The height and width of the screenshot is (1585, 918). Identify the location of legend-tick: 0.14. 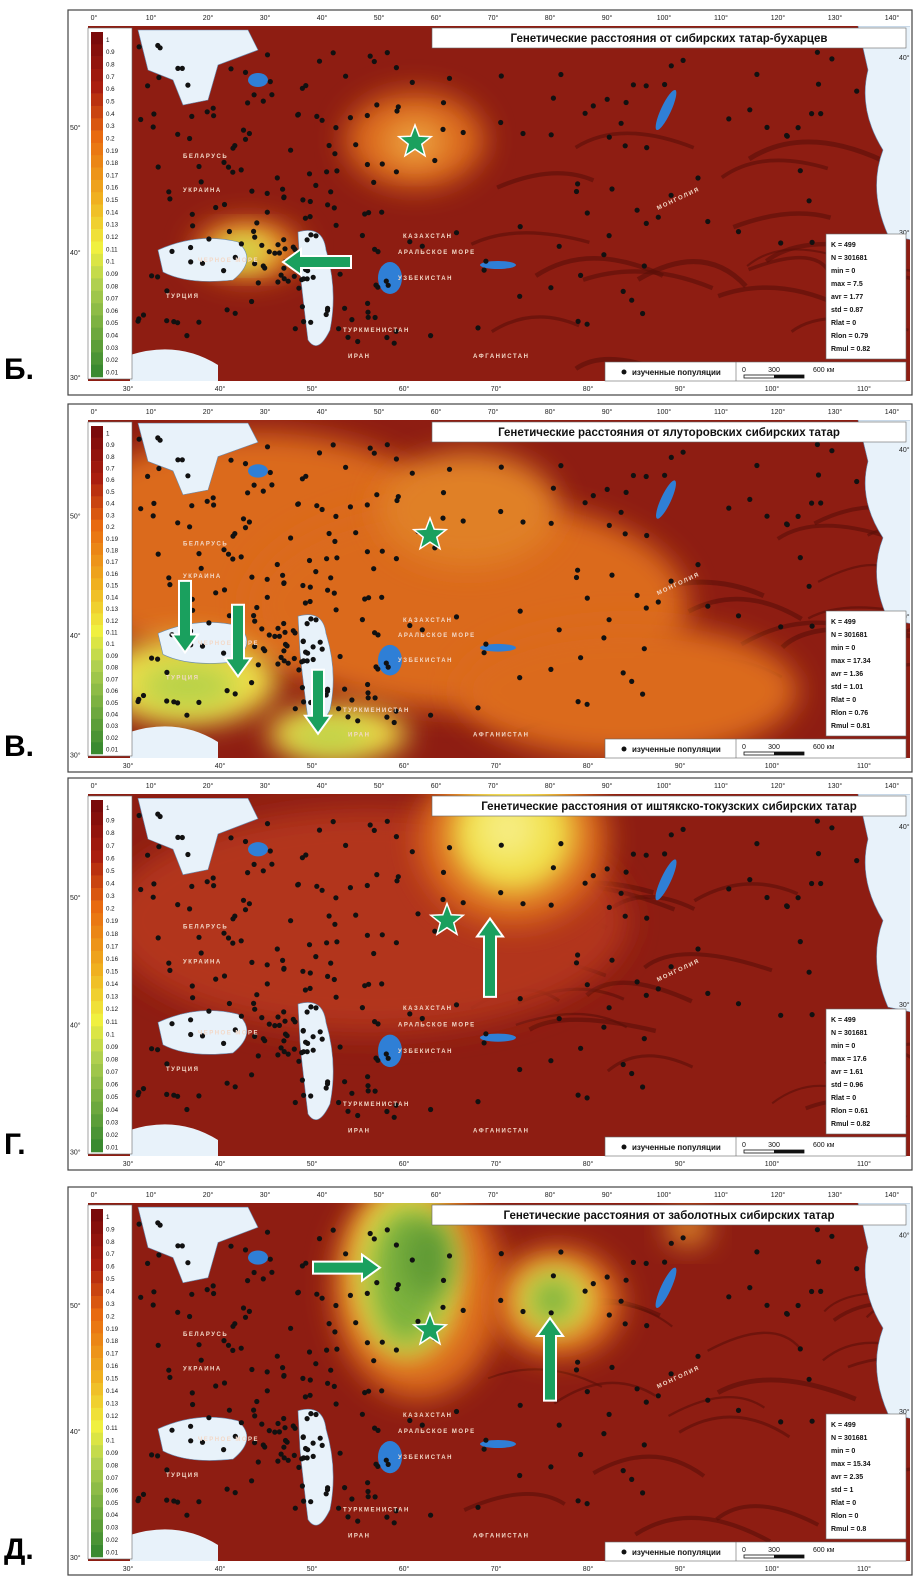
(112, 597).